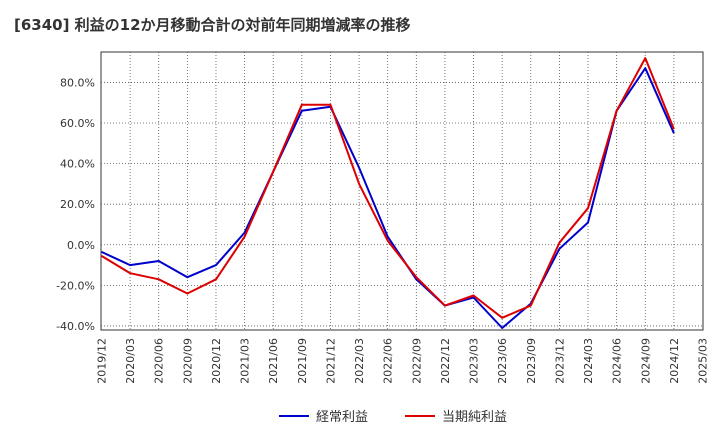  What do you see at coordinates (159, 361) in the screenshot?
I see `x-tick-label: 2020/06` at bounding box center [159, 361].